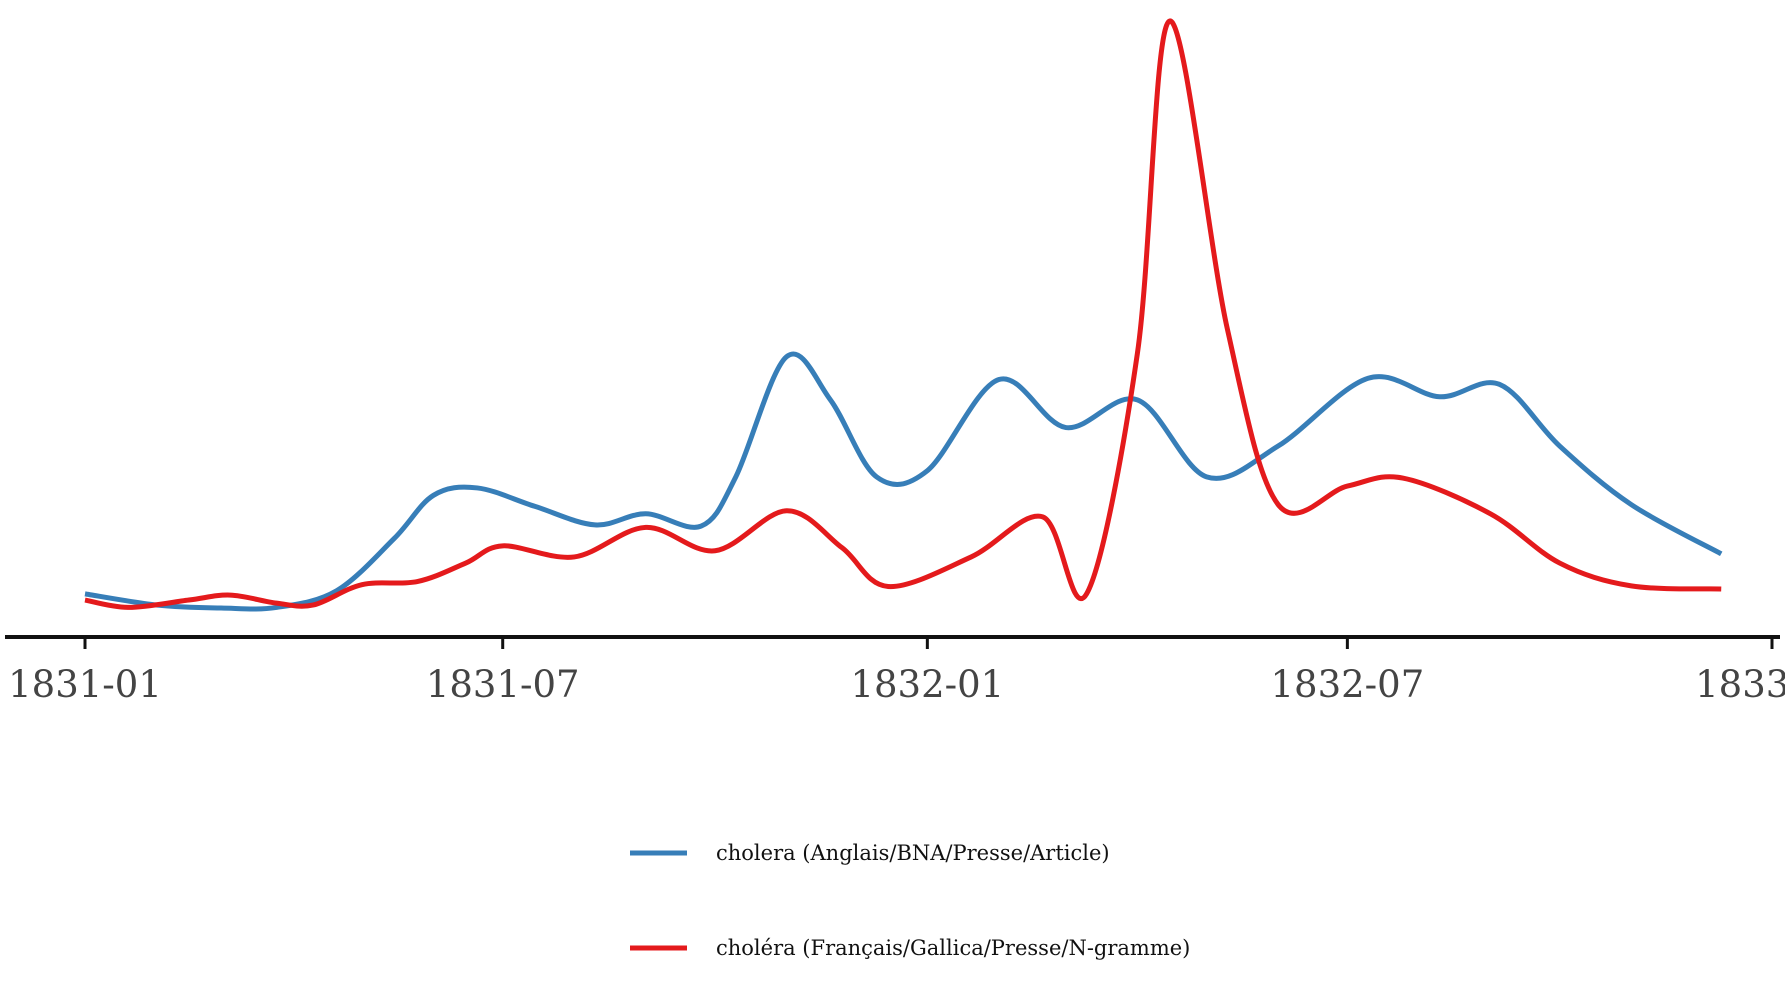 The image size is (1785, 983). Describe the element at coordinates (85, 684) in the screenshot. I see `x-tick-label: 1831-01` at that location.